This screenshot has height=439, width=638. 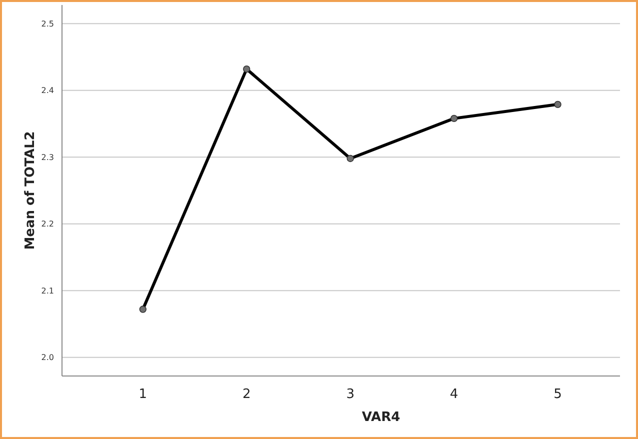 What do you see at coordinates (558, 394) in the screenshot?
I see `x-tick-label: 5` at bounding box center [558, 394].